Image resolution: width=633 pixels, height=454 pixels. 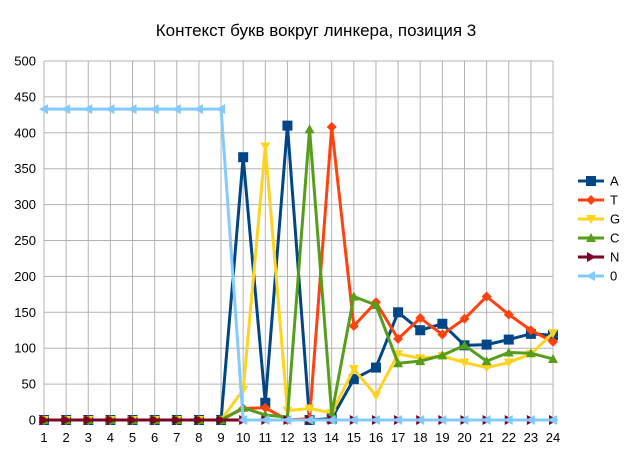 I want to click on x-tick-label: 20, so click(x=464, y=437).